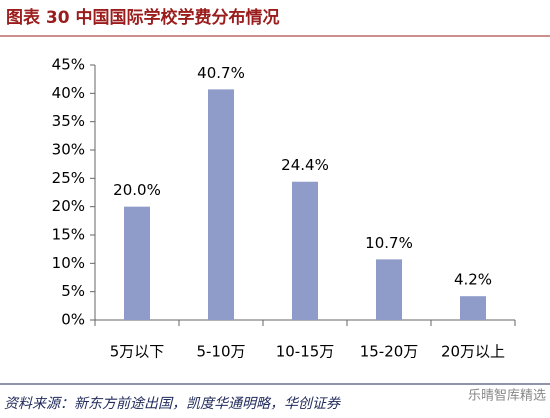 The width and height of the screenshot is (550, 418). I want to click on y-tick-label: 20%, so click(68, 206).